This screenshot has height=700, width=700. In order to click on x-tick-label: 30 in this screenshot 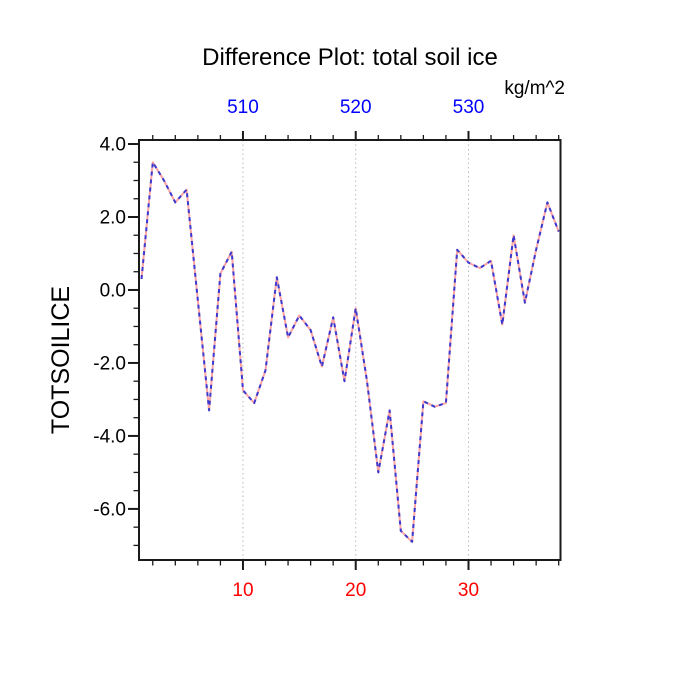, I will do `click(468, 590)`.